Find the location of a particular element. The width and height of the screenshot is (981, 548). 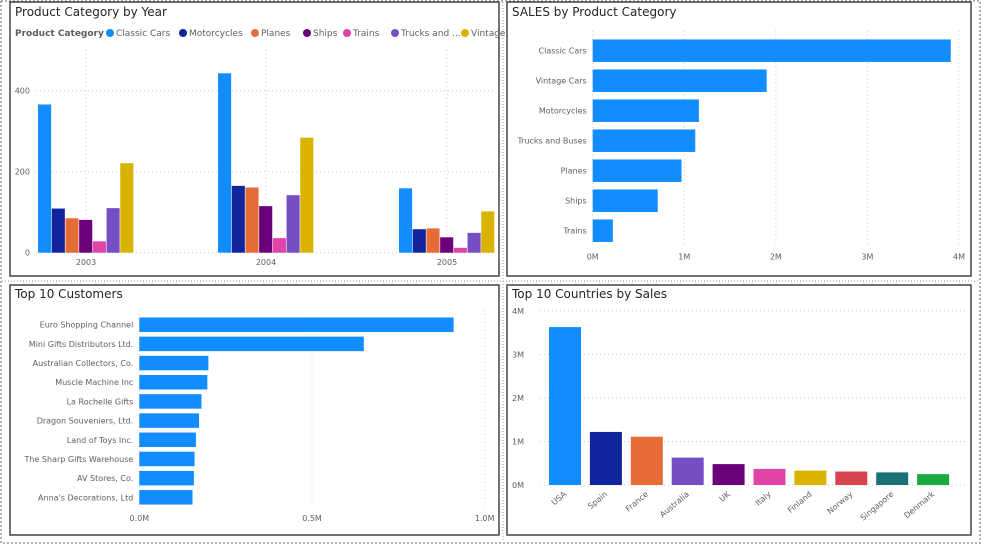

category-label: Australian Collectors, Co. is located at coordinates (83, 363).